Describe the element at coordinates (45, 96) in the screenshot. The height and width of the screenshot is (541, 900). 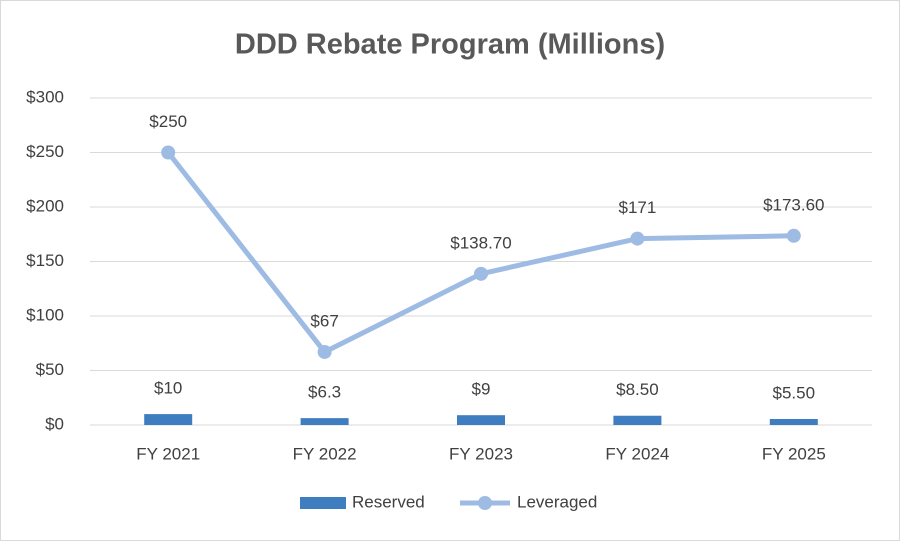
I see `y-tick-label: $300` at that location.